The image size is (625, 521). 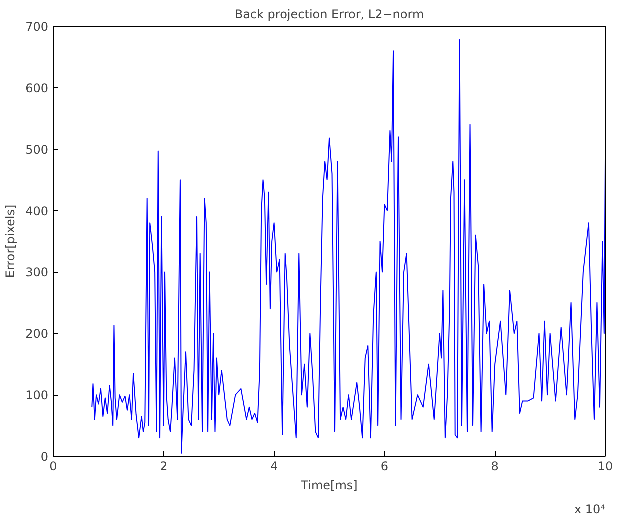 What do you see at coordinates (164, 467) in the screenshot?
I see `x-tick-label: 2` at bounding box center [164, 467].